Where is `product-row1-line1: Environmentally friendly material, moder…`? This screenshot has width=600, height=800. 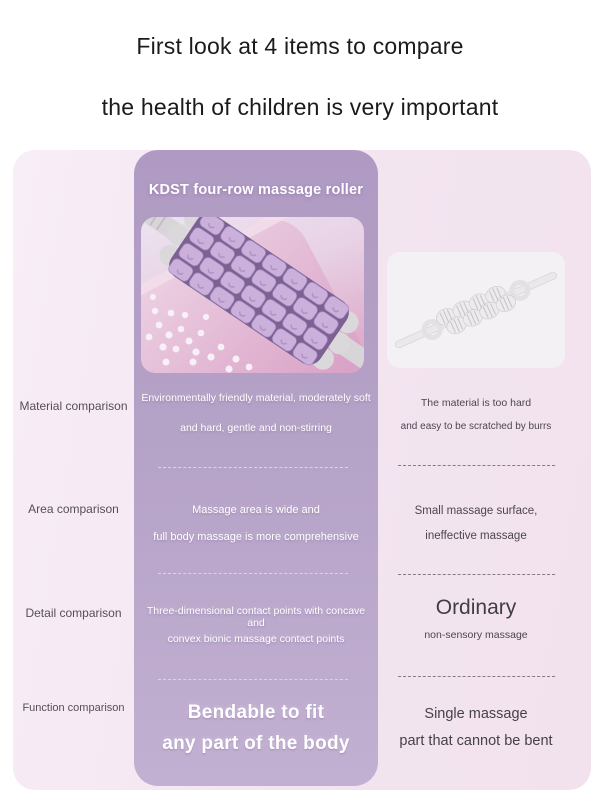
product-row1-line1: Environmentally friendly material, moder… is located at coordinates (256, 398).